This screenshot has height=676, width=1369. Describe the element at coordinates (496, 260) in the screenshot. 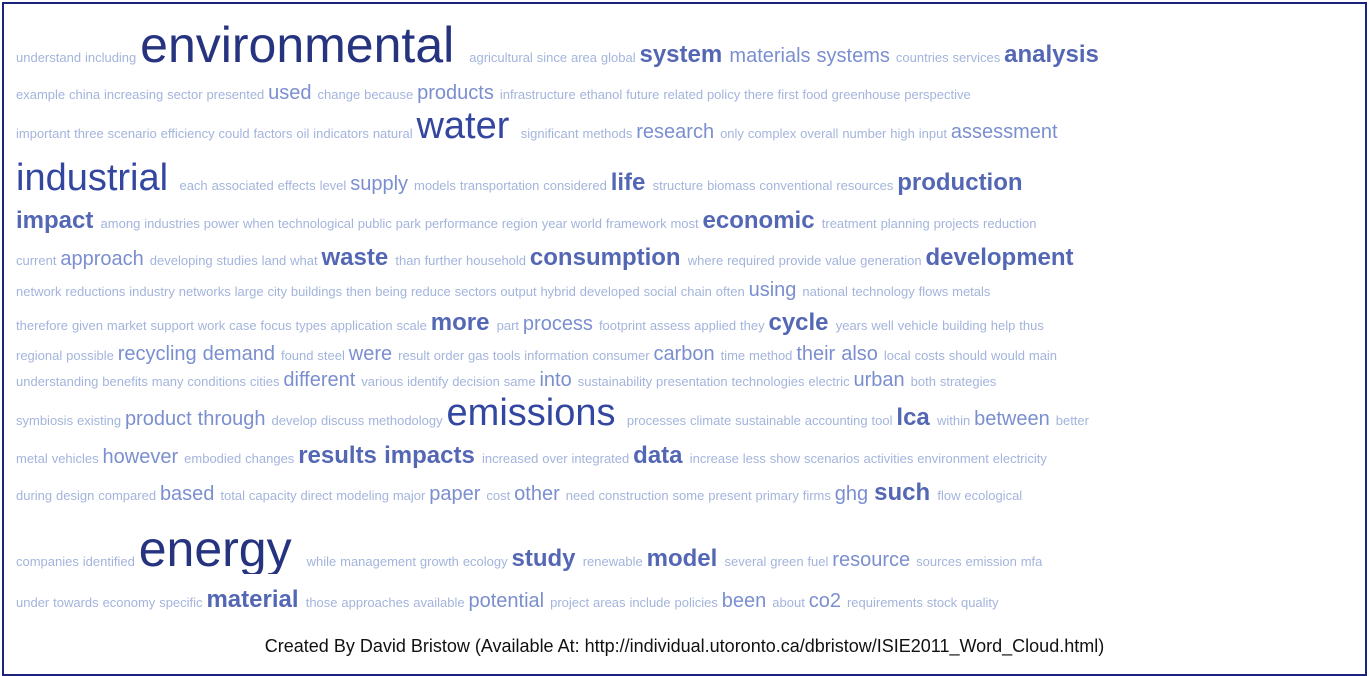

I see `word: household` at that location.